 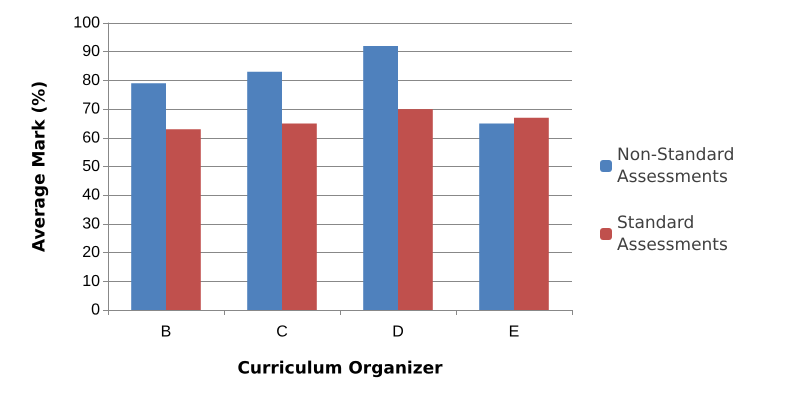 I want to click on y-tick-label: 80, so click(x=91, y=80).